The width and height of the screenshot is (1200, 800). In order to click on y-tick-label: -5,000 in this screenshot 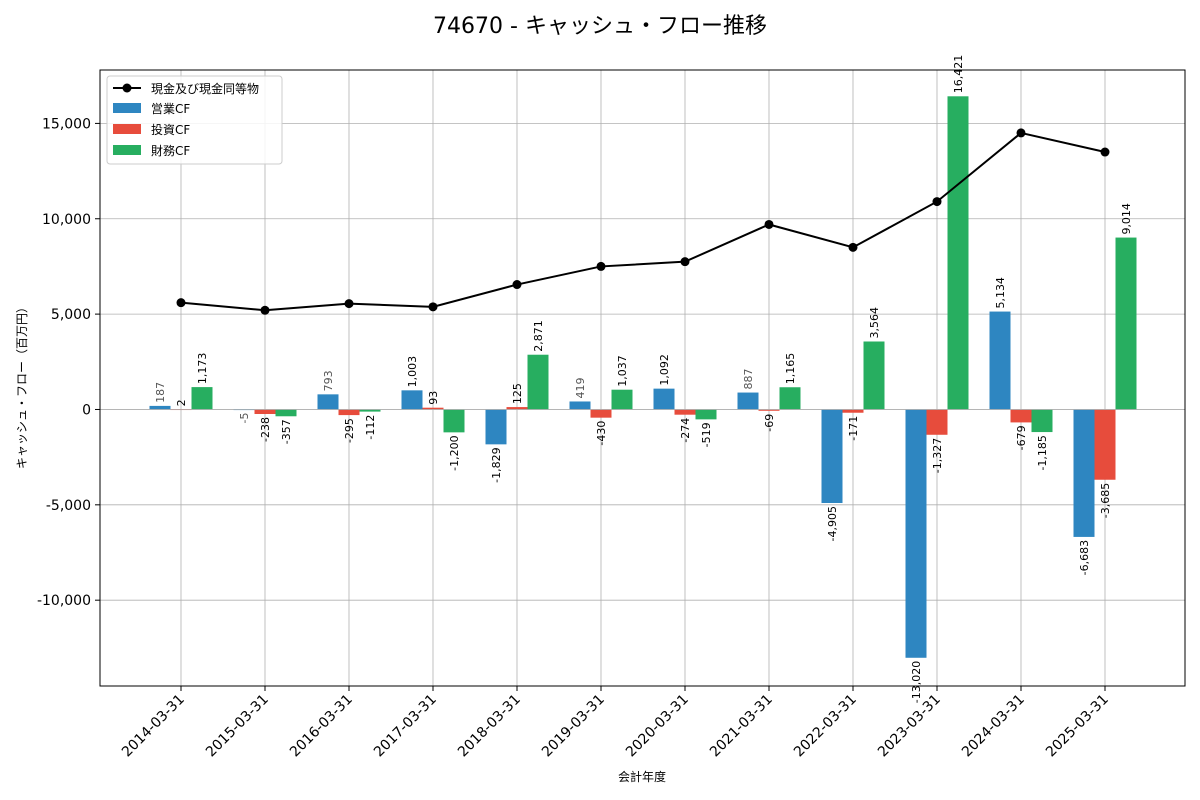, I will do `click(68, 506)`.